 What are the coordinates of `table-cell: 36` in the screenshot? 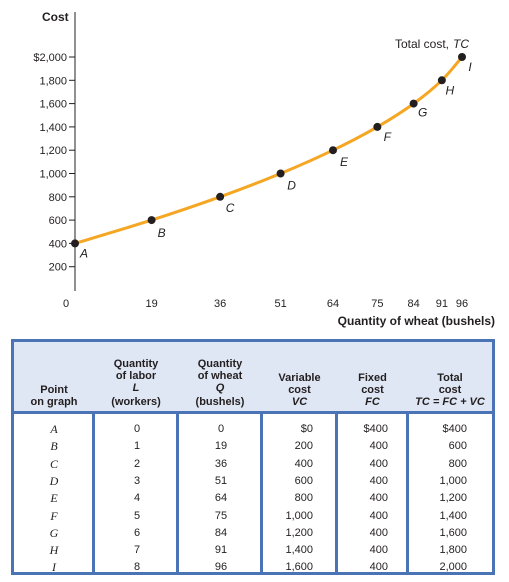 It's located at (221, 463).